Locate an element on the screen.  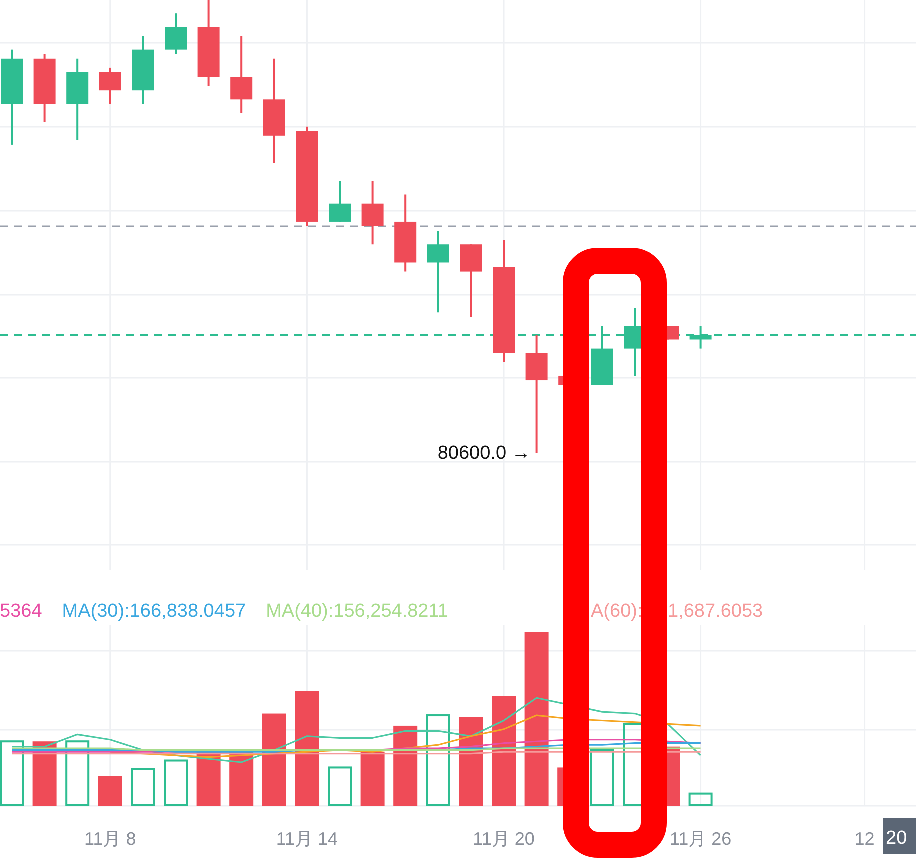
x-tick-label: 11月 14 is located at coordinates (307, 839).